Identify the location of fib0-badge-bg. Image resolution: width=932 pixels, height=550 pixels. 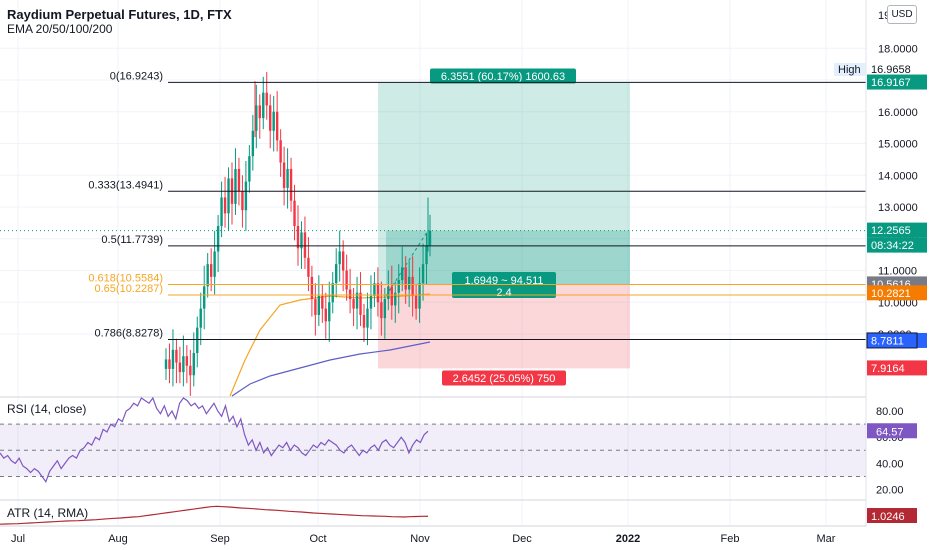
(897, 82).